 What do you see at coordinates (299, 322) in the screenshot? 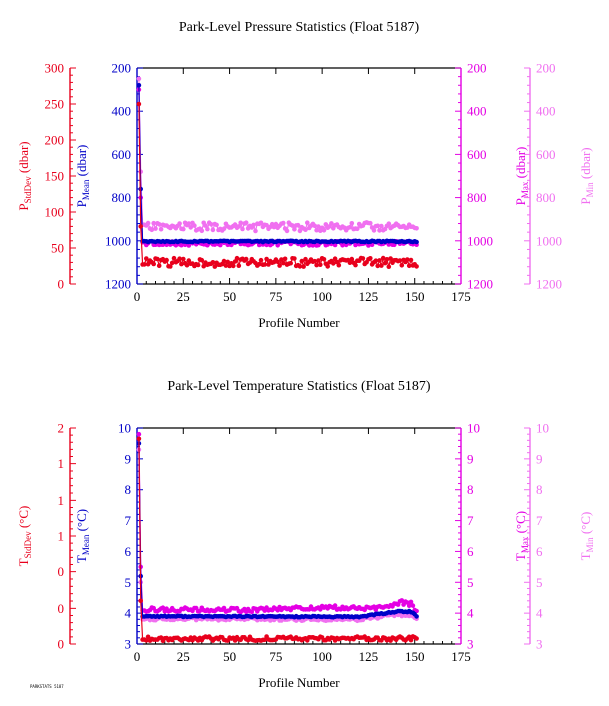
I see `x-axis-label: Profile Number` at bounding box center [299, 322].